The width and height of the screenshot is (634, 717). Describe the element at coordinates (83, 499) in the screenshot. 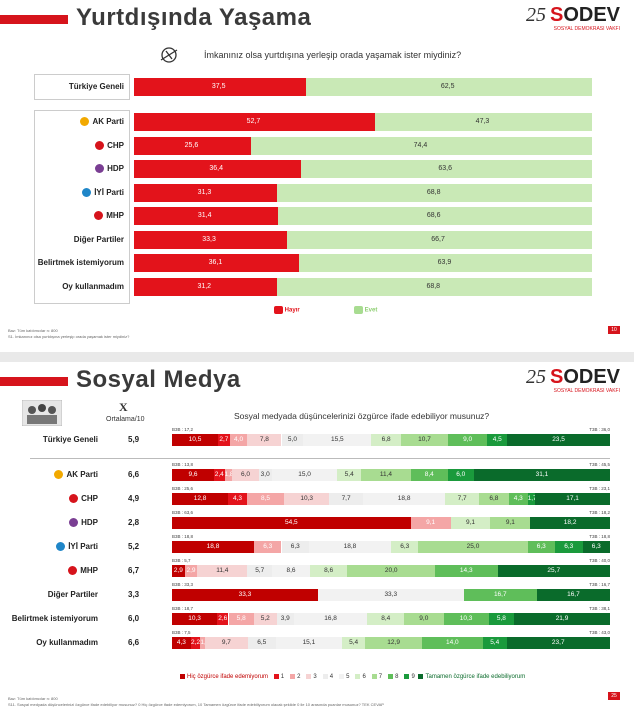

I see `row-label: CHP` at that location.